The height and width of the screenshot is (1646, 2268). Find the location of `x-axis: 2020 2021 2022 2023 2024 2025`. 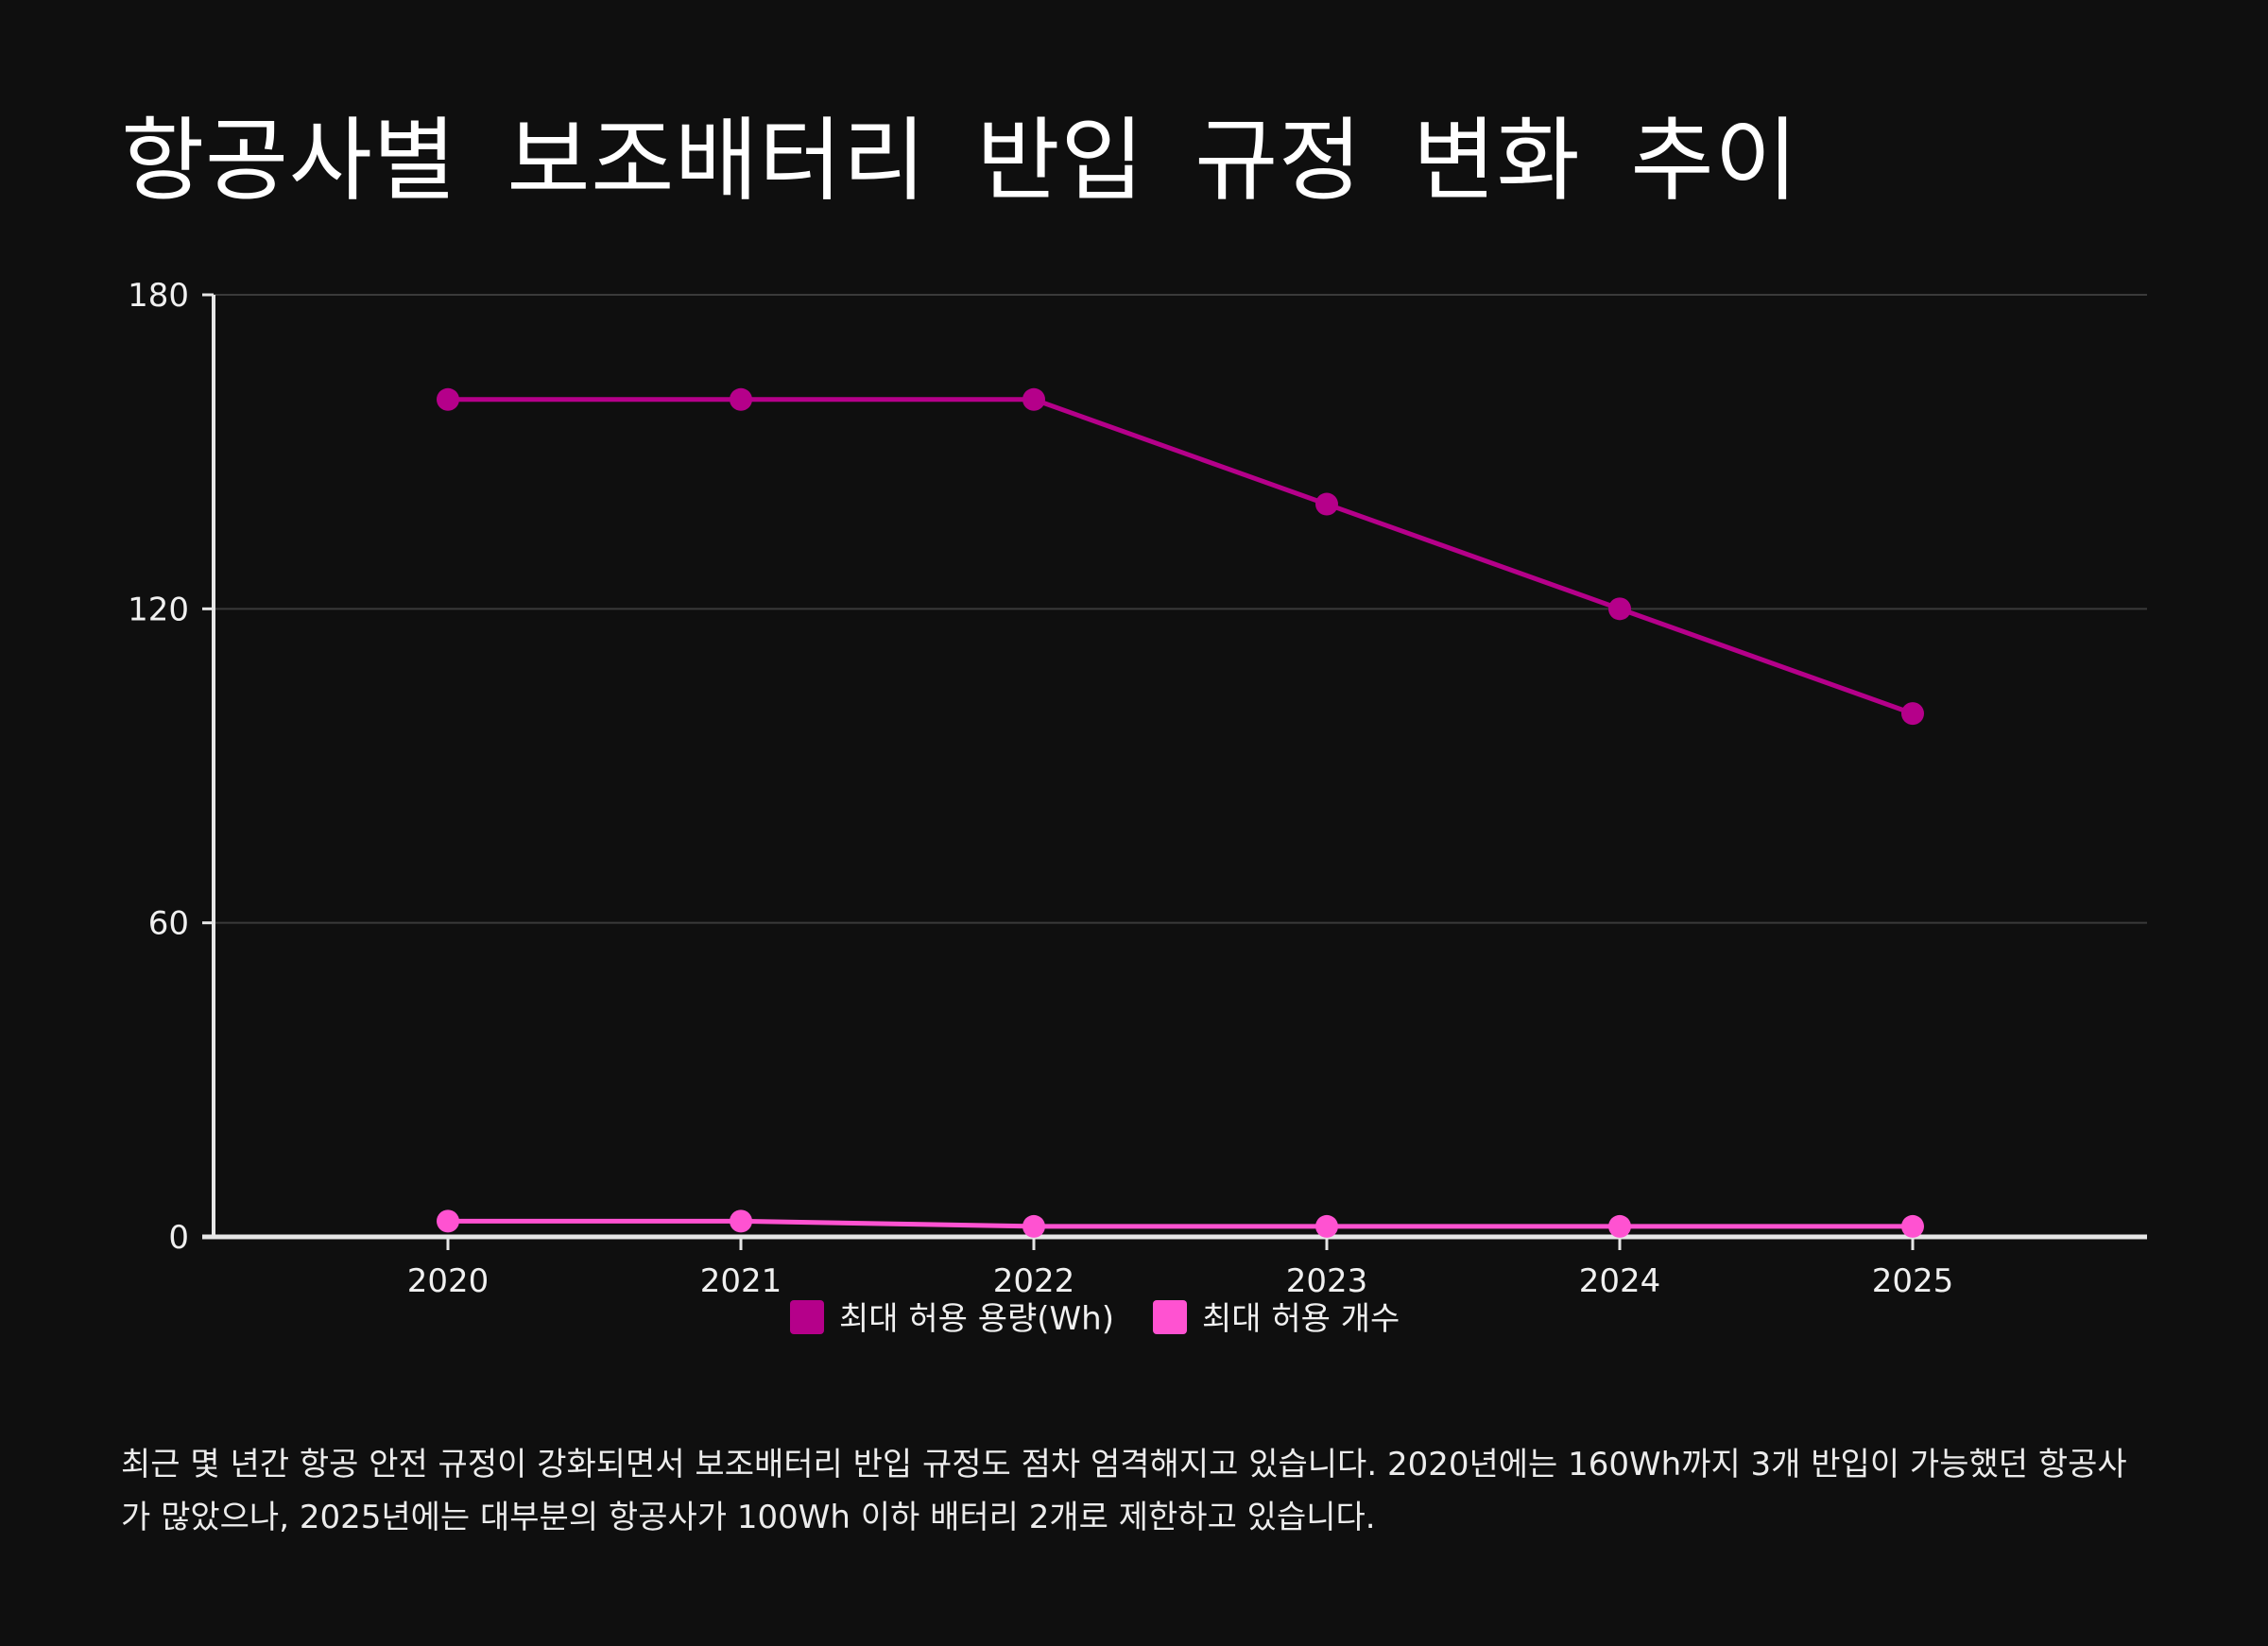

x-axis: 2020 2021 2022 2023 2024 2025 is located at coordinates (1174, 1267).